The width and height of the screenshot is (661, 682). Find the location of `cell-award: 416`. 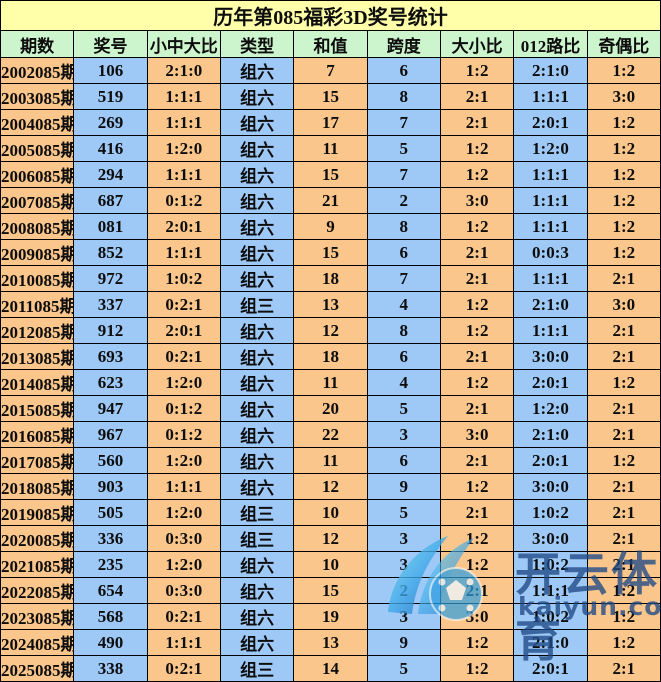

cell-award: 416 is located at coordinates (110, 148).